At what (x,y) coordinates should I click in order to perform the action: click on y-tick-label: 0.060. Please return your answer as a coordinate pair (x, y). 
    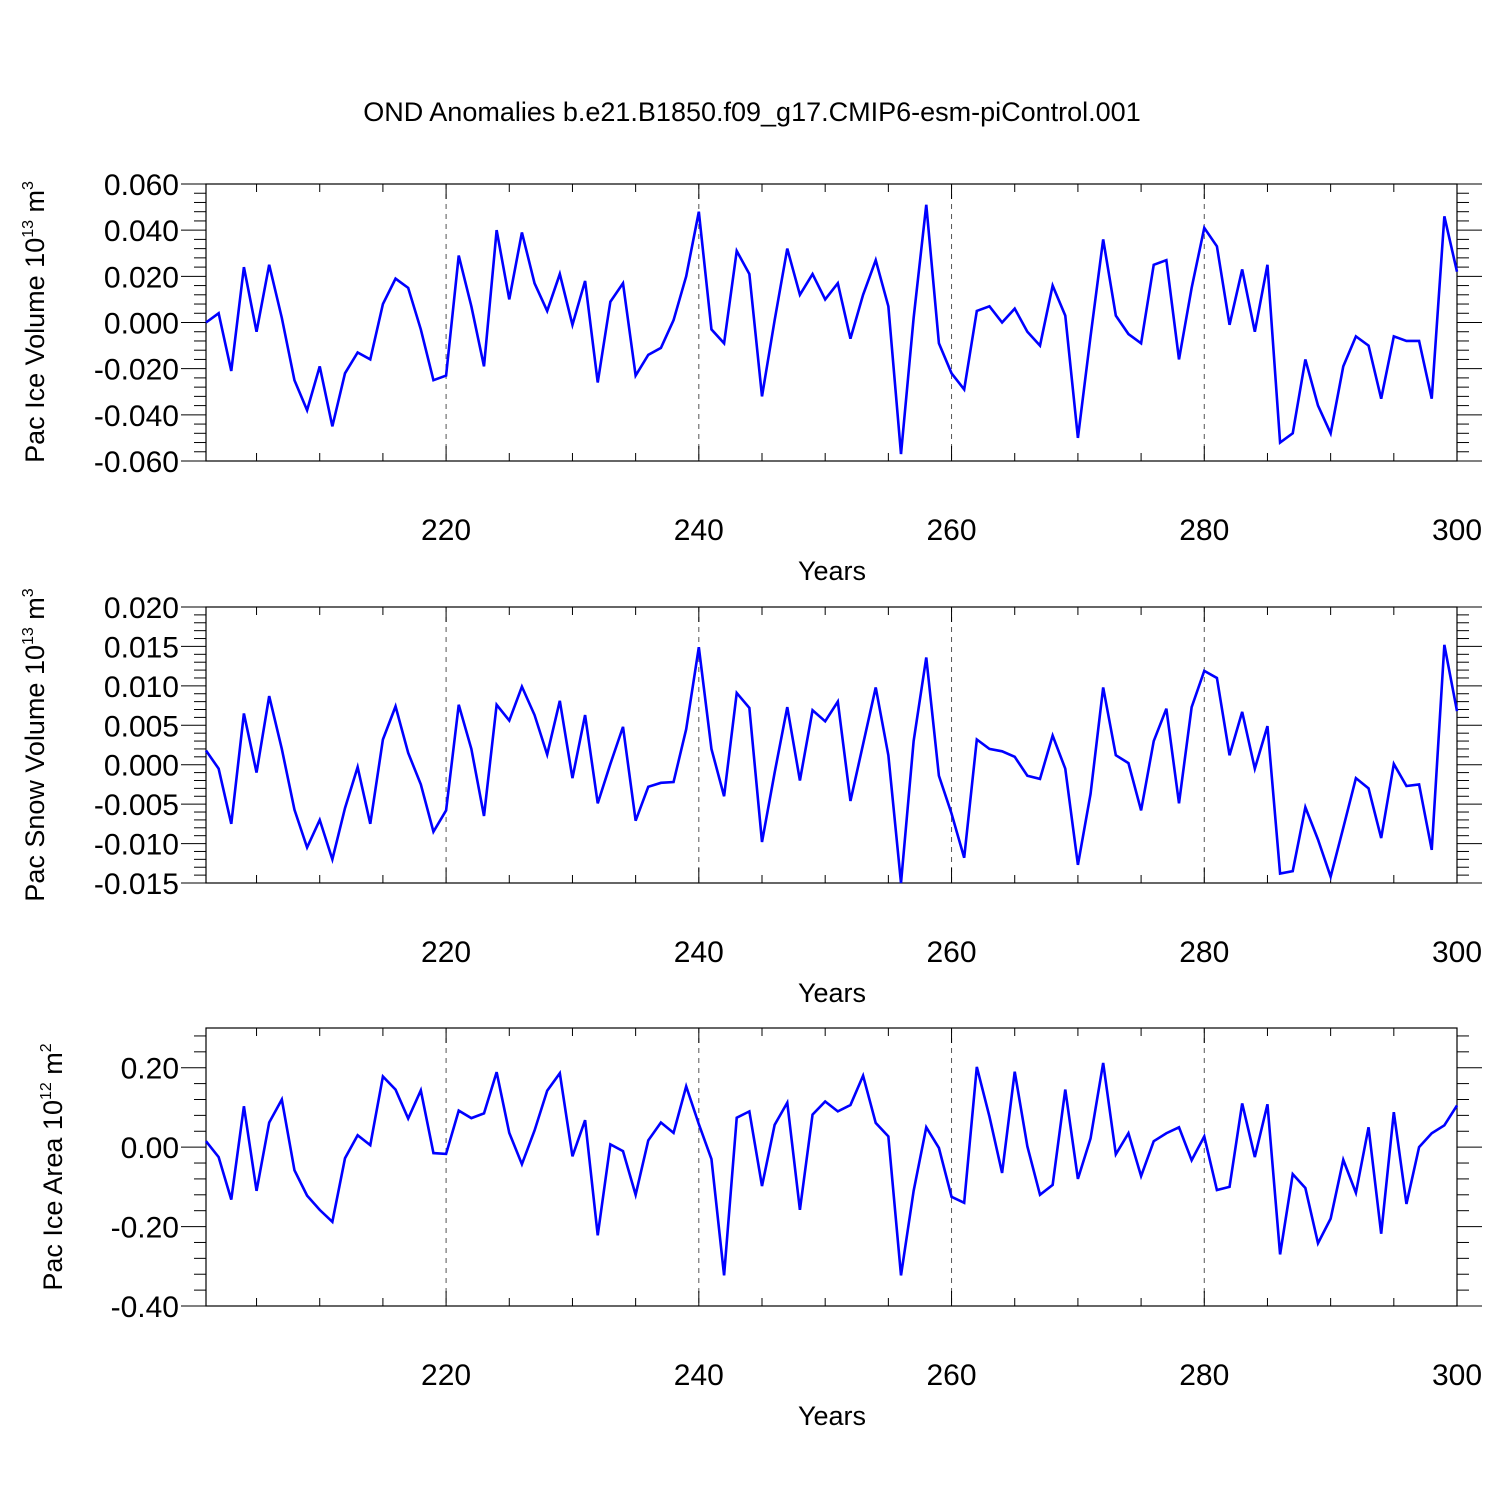
    Looking at the image, I should click on (141, 185).